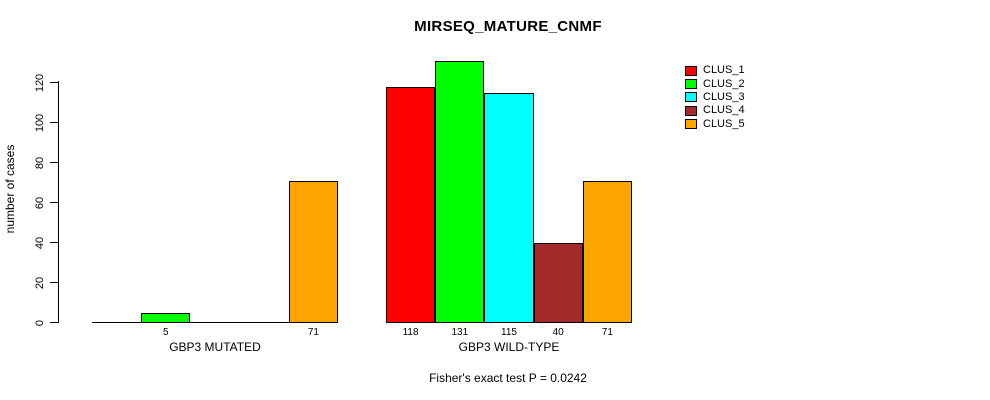 This screenshot has width=990, height=400. I want to click on legend-item-clus-5: CLUS_5, so click(715, 124).